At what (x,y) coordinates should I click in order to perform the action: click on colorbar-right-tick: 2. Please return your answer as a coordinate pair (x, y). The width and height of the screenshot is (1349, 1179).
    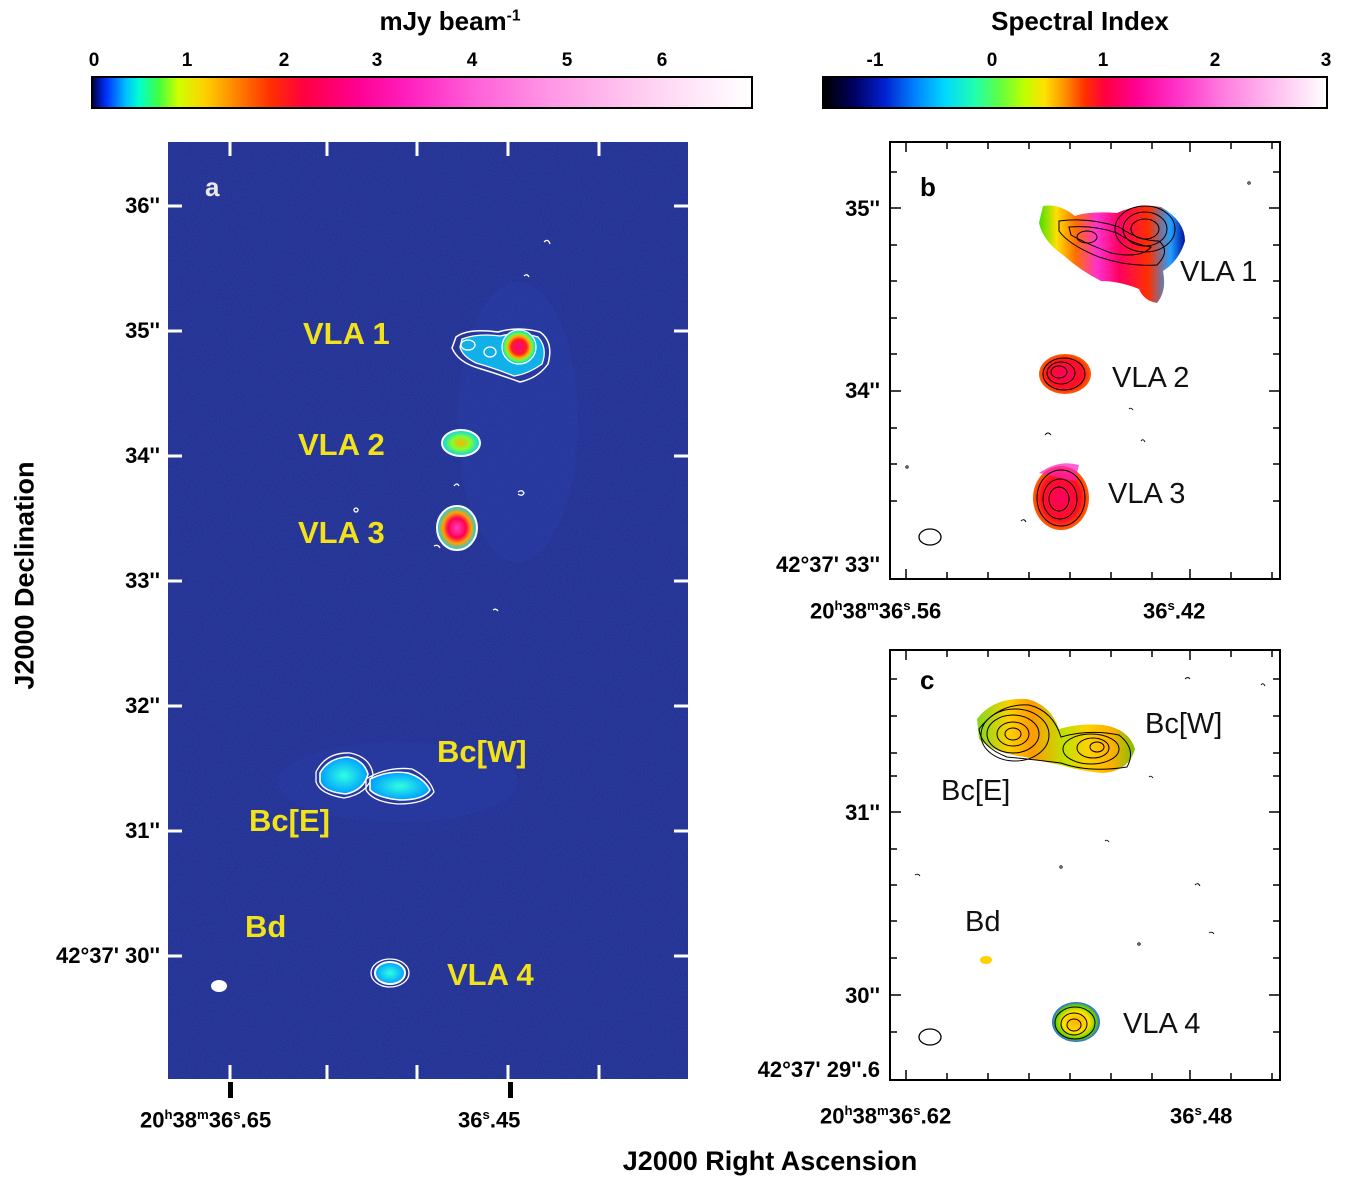
    Looking at the image, I should click on (1215, 60).